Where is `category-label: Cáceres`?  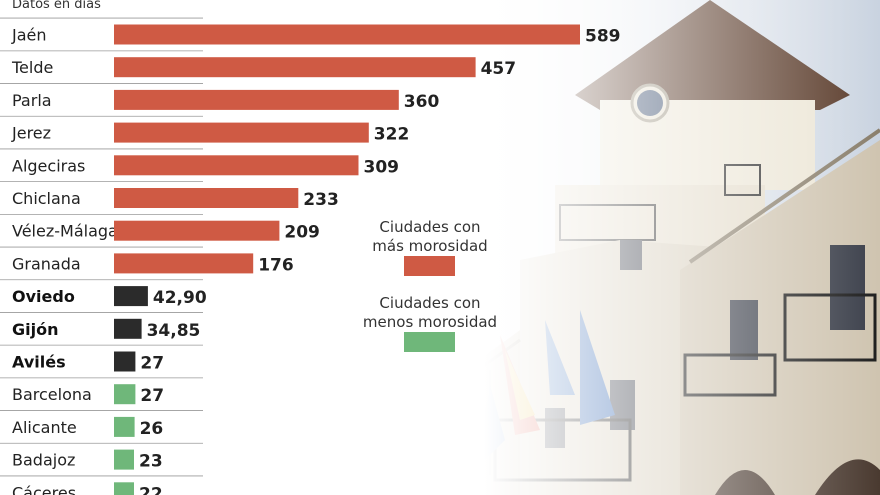
category-label: Cáceres is located at coordinates (44, 489).